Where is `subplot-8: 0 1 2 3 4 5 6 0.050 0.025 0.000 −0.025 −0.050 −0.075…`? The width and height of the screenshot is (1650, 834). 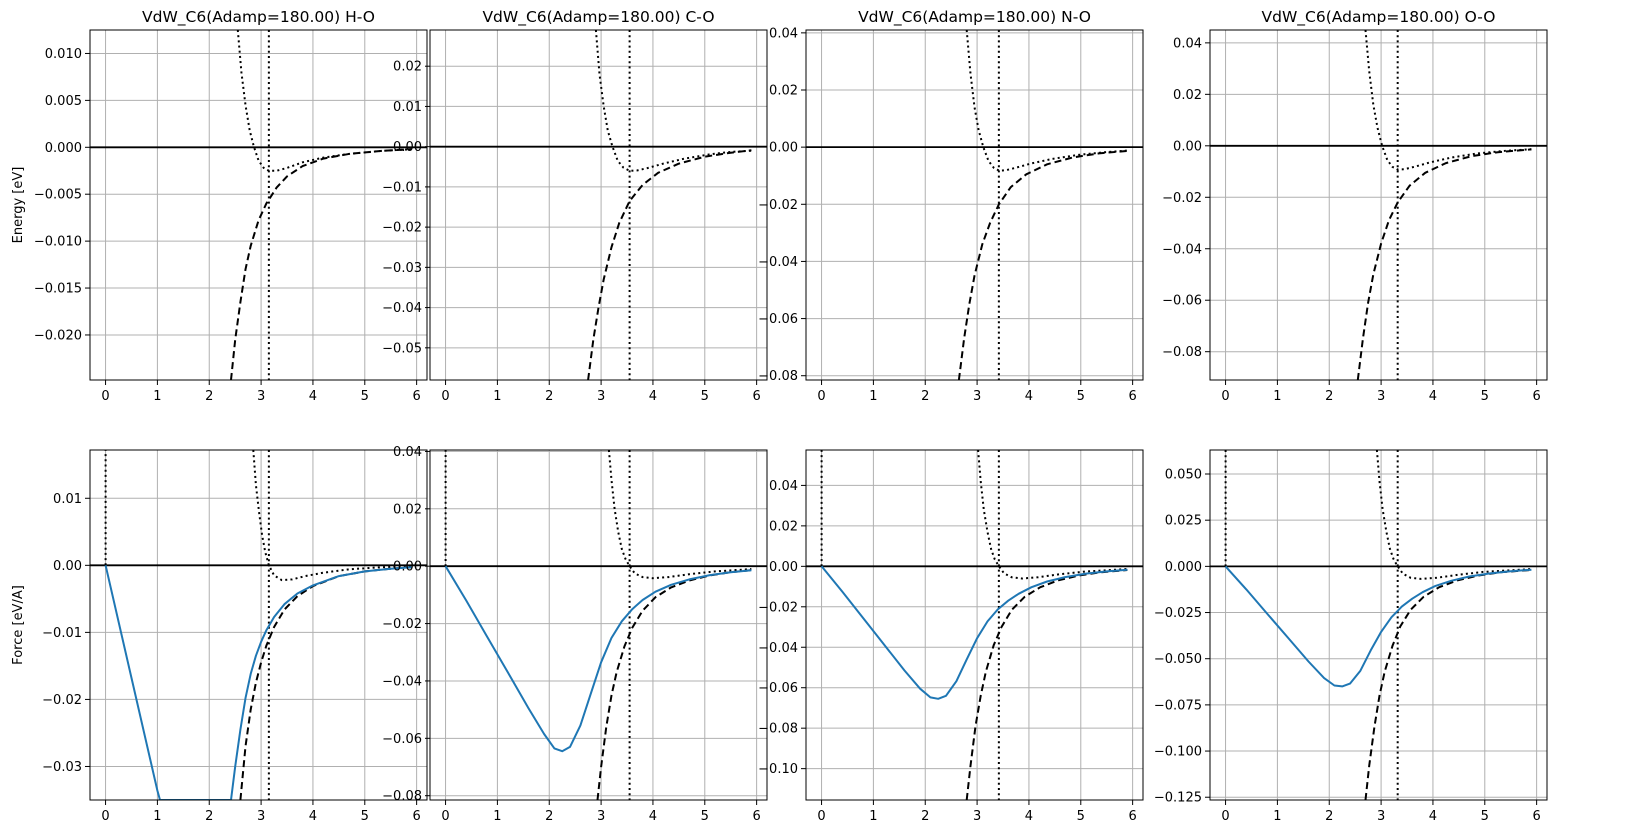 subplot-8: 0 1 2 3 4 5 6 0.050 0.025 0.000 −0.025 −0.050 −0.075… is located at coordinates (1351, 636).